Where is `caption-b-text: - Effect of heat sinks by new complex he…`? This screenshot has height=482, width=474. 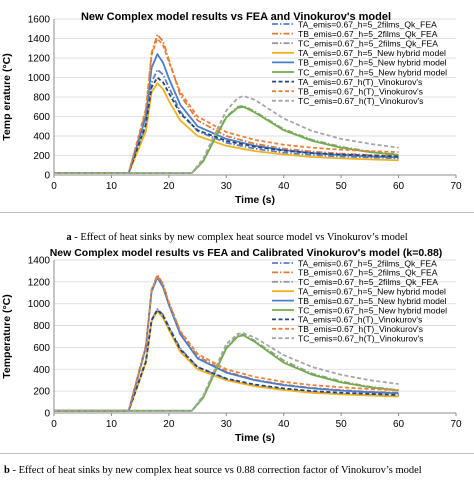 caption-b-text: - Effect of heat sinks by new complex he… is located at coordinates (215, 470).